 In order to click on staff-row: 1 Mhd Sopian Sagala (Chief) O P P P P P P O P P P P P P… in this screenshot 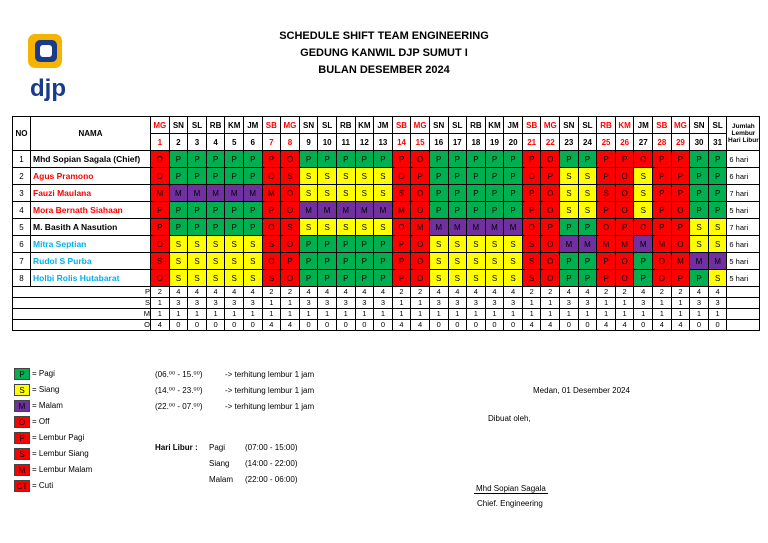, I will do `click(386, 159)`.